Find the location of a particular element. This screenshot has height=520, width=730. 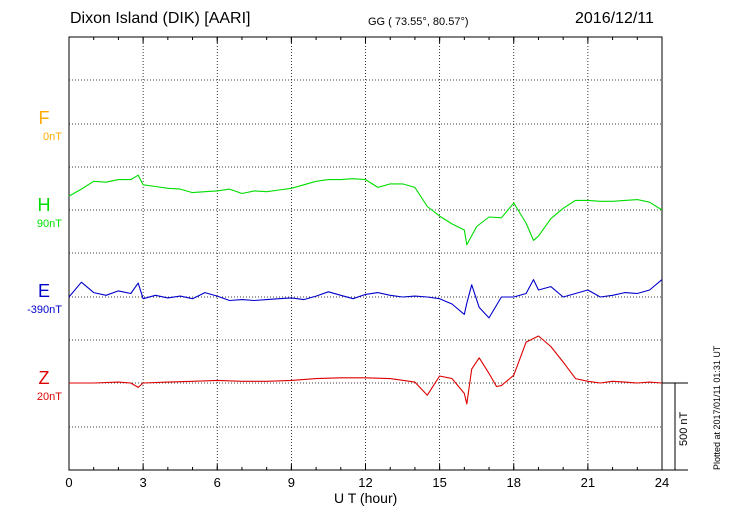

station-coordinates: GG ( 73.55°, 80.57°) is located at coordinates (418, 22).